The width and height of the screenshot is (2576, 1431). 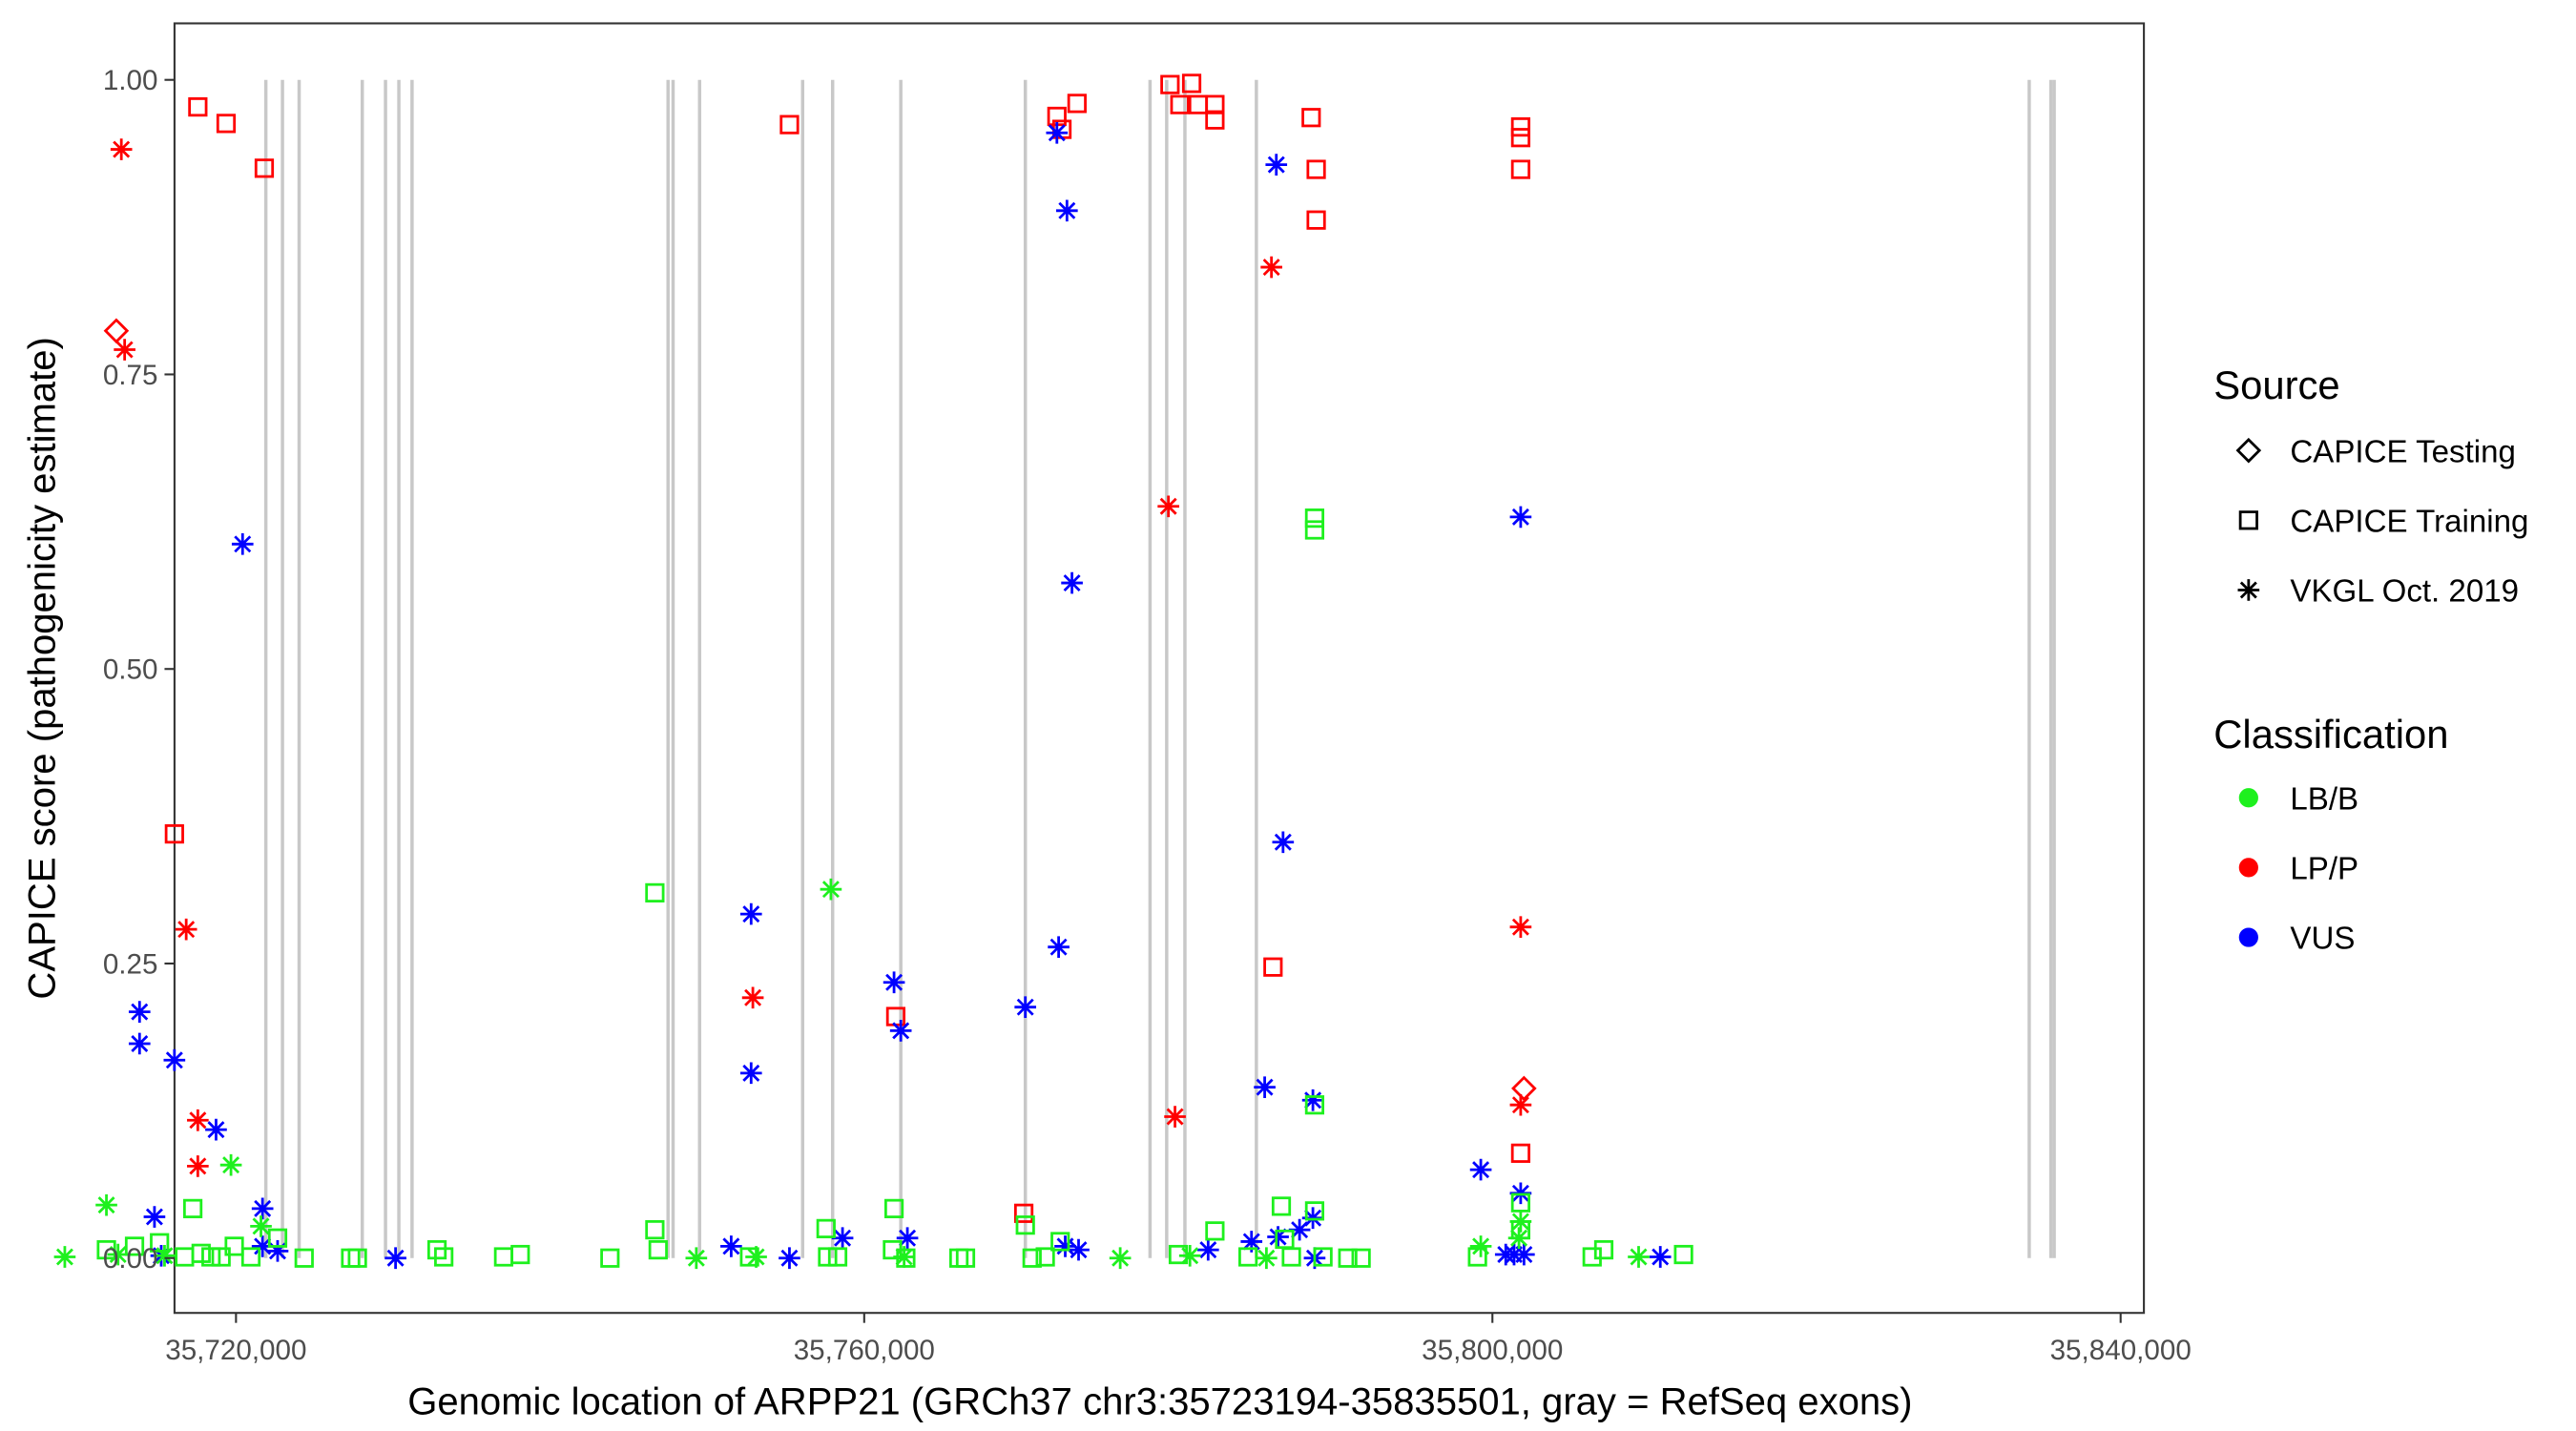 What do you see at coordinates (2403, 452) in the screenshot?
I see `legend-source-label: CAPICE Testing` at bounding box center [2403, 452].